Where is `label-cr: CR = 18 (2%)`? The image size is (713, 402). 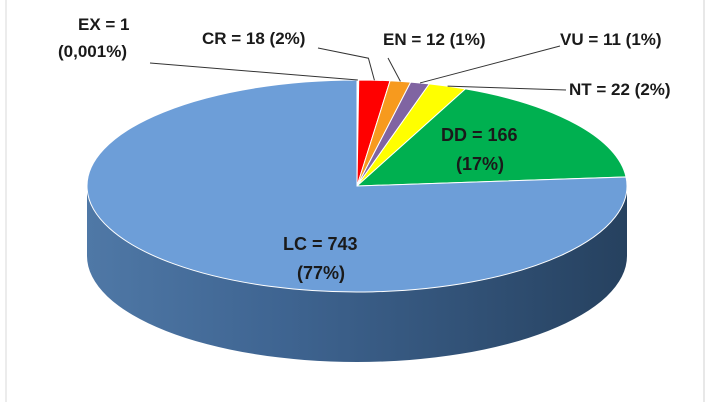 label-cr: CR = 18 (2%) is located at coordinates (253, 38).